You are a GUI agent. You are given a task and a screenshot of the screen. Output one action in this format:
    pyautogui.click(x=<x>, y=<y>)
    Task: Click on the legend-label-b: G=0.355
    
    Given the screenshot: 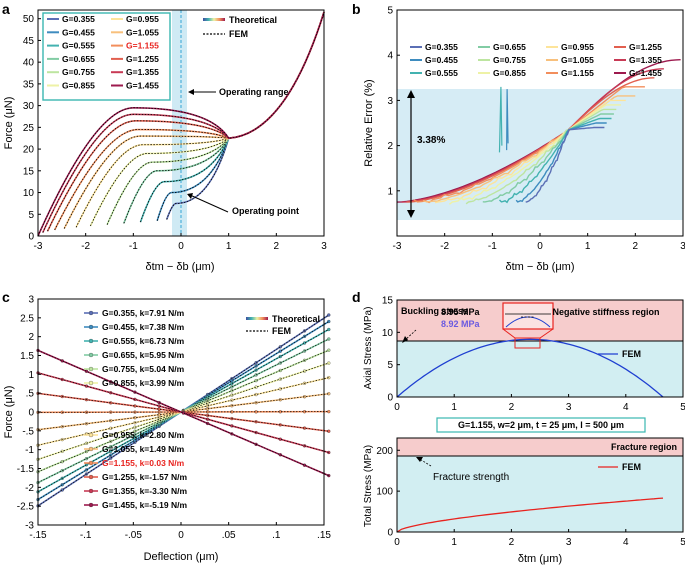 What is the action you would take?
    pyautogui.click(x=441, y=47)
    